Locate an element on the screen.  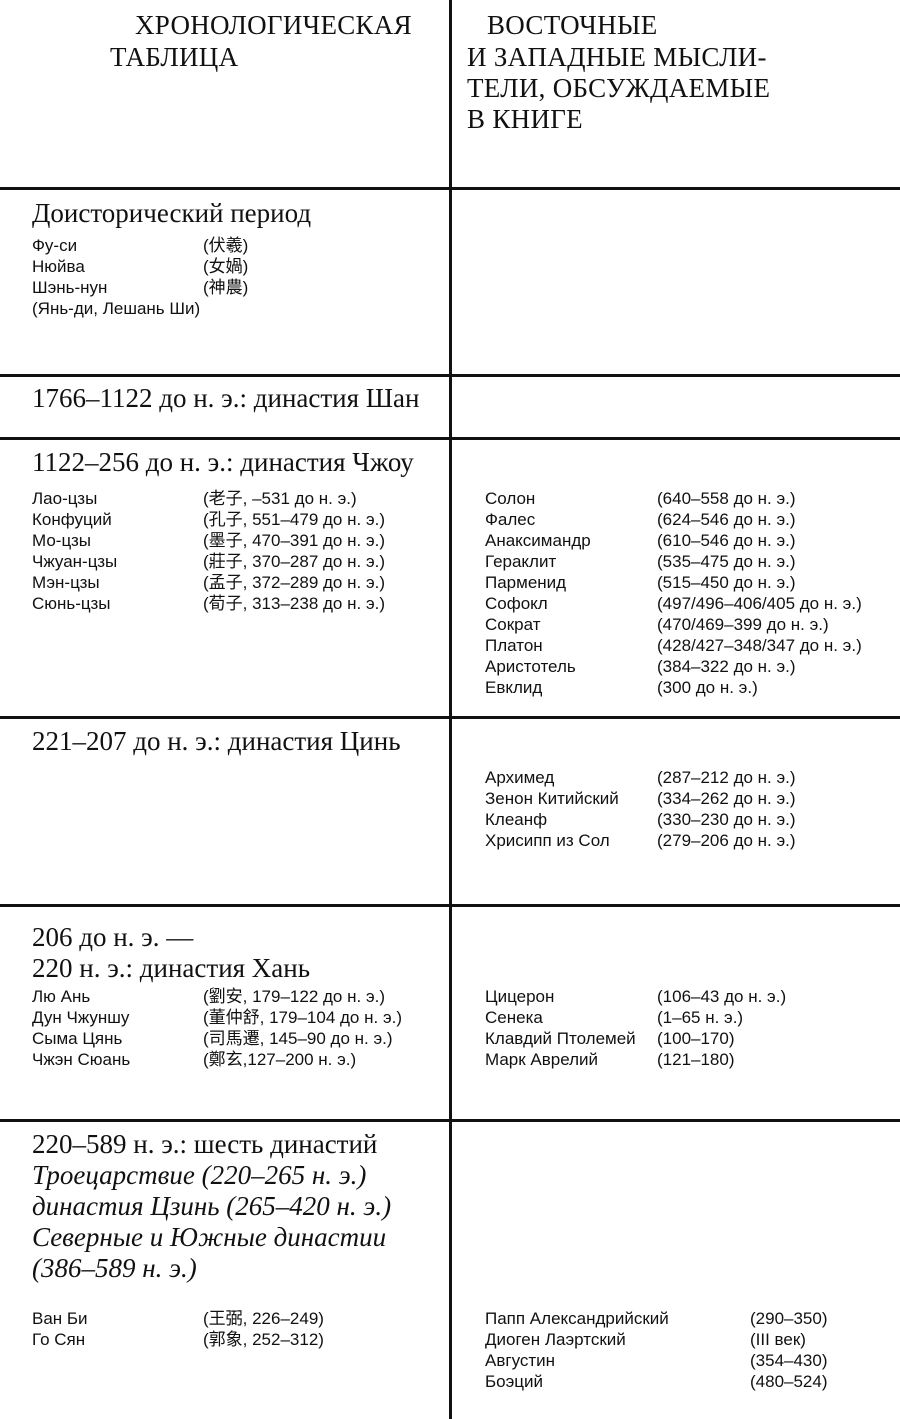
thinker-name: Сенека is located at coordinates (514, 1017).